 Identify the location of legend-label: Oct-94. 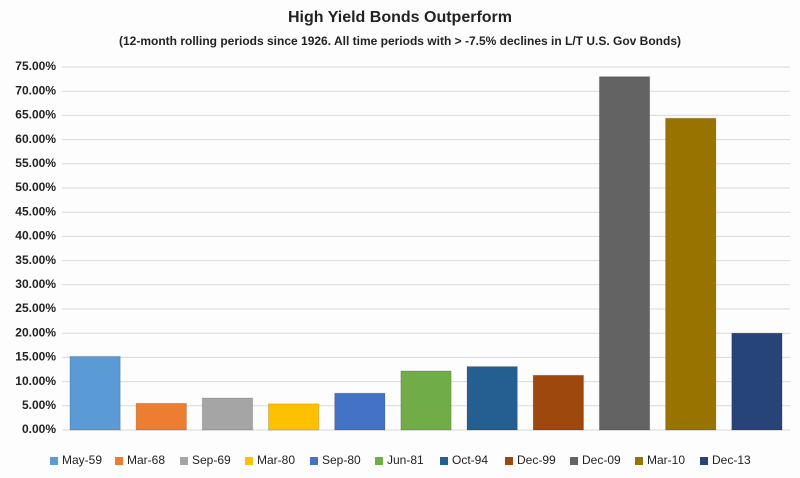
(470, 460).